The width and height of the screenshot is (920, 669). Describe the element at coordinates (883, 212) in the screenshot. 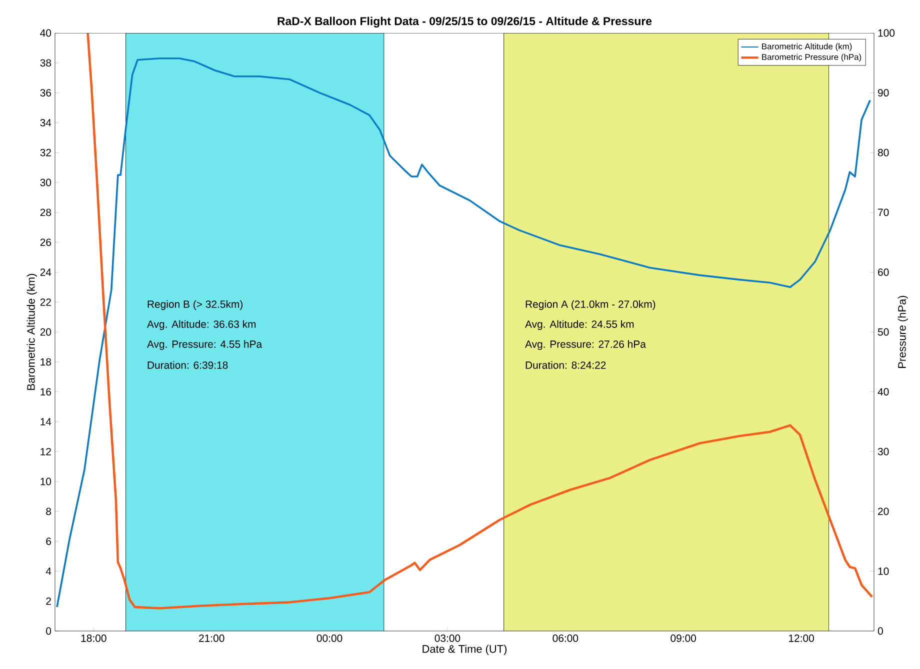

I see `y2-tick-label: 70` at that location.